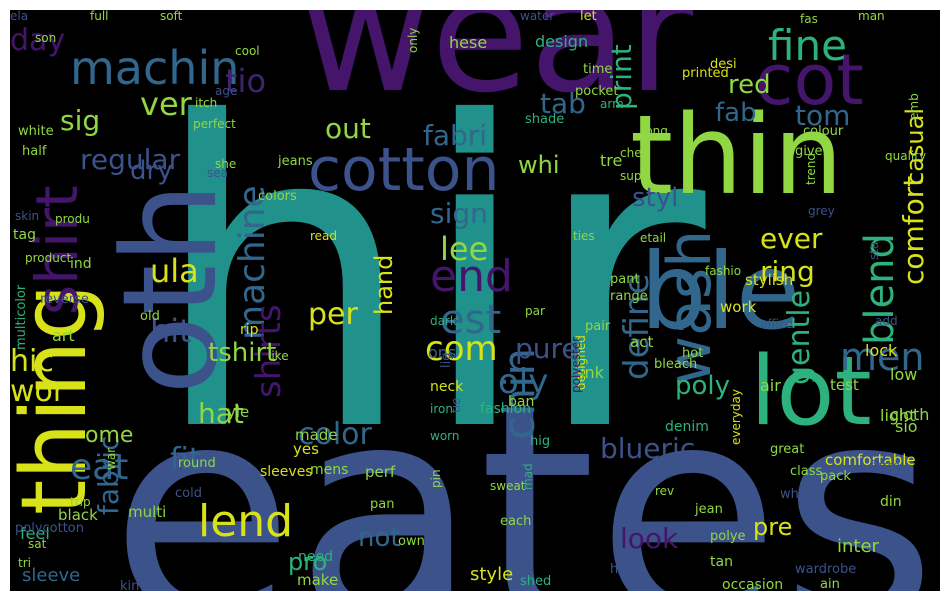 This screenshot has width=950, height=601. What do you see at coordinates (188, 493) in the screenshot?
I see `cloud-word: cold` at bounding box center [188, 493].